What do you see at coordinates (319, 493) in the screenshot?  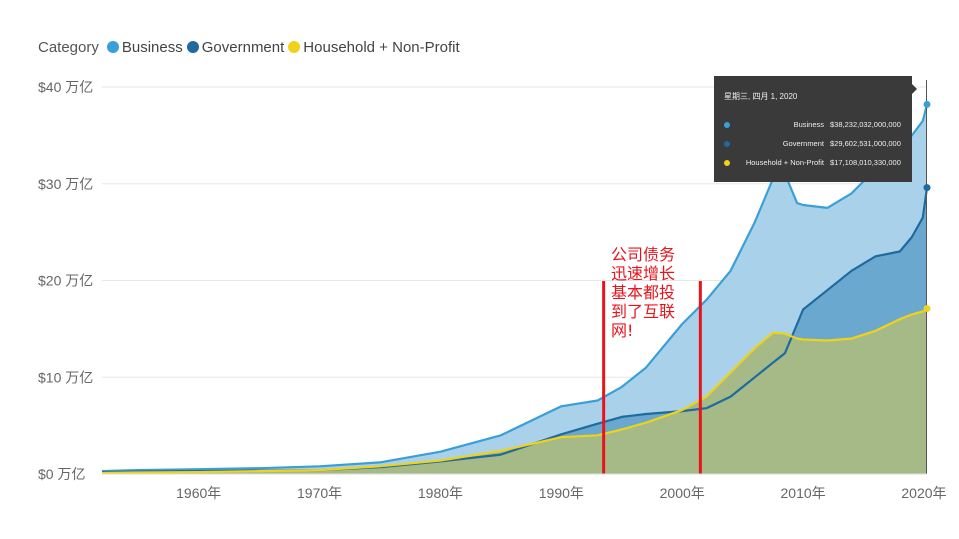 I see `x-tick-label: 1970年` at bounding box center [319, 493].